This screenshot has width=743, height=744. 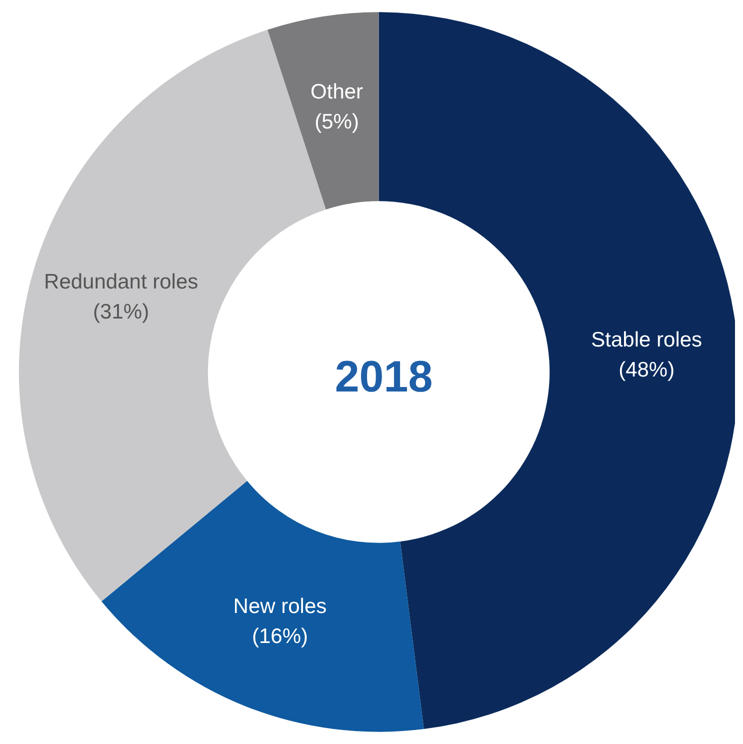 I want to click on slice-label: Stable roles, so click(x=646, y=340).